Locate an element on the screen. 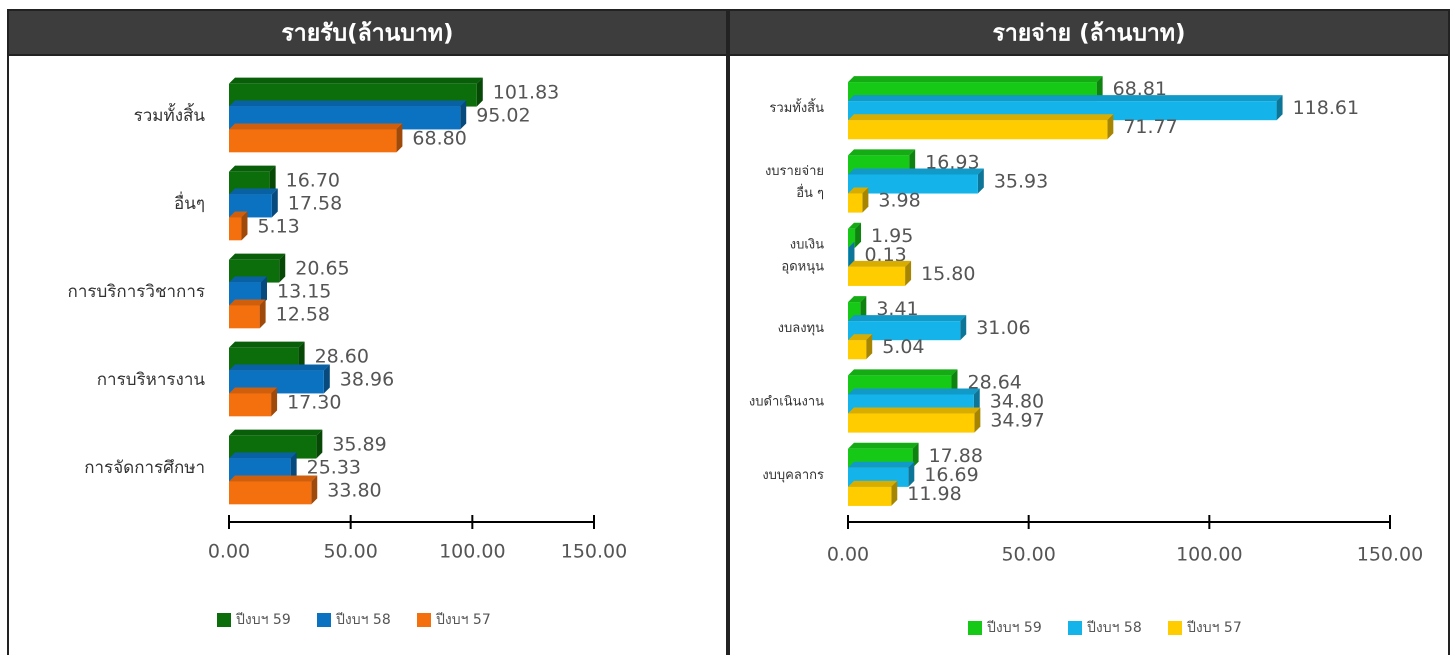 This screenshot has height=655, width=1453. category-label: การจัดการศึกษา is located at coordinates (144, 468).